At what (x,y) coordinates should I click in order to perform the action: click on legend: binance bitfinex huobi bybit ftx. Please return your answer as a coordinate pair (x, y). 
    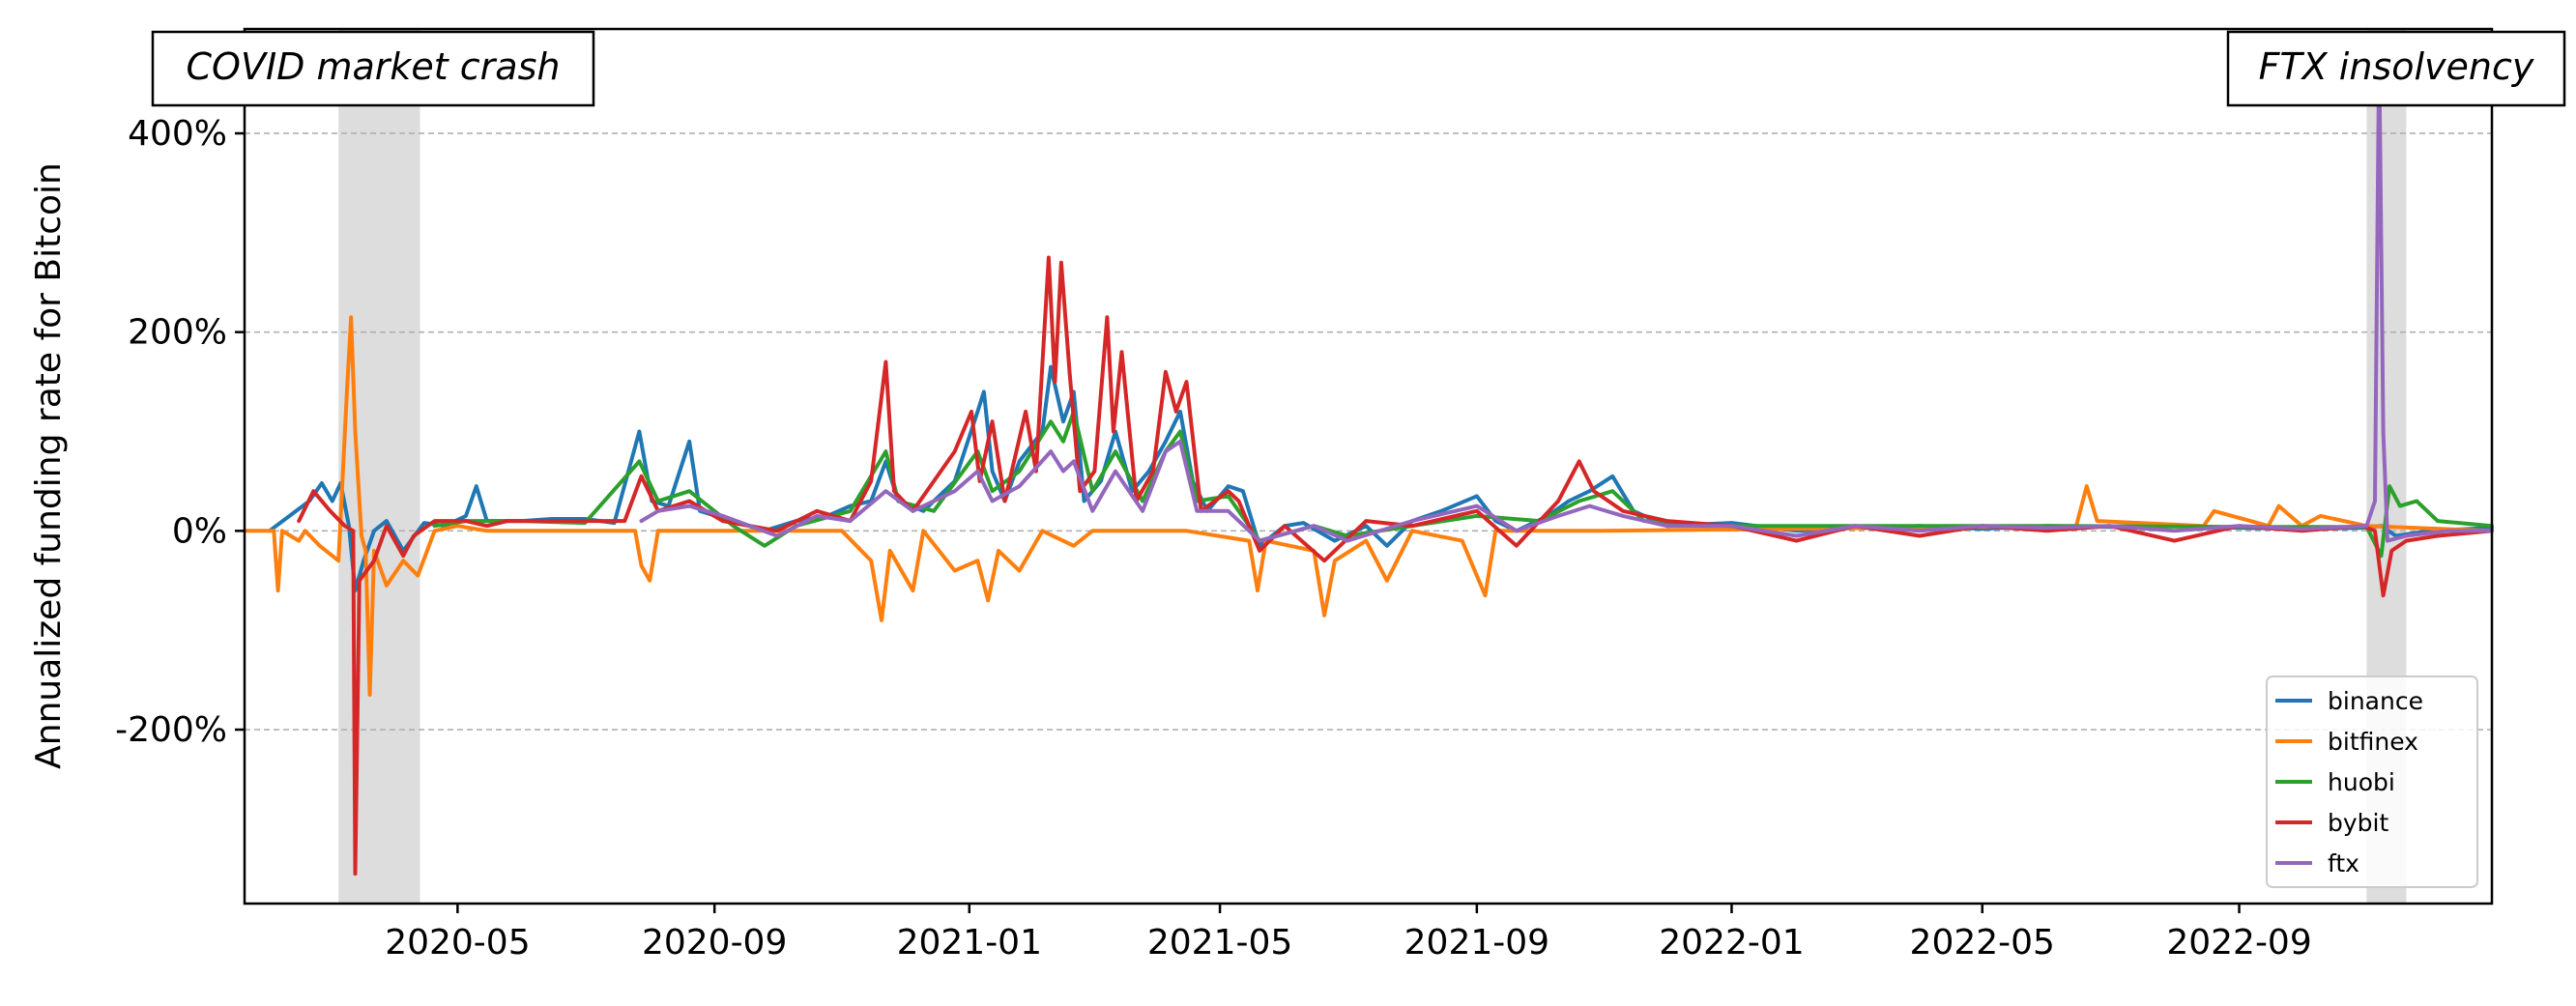
    Looking at the image, I should click on (2372, 782).